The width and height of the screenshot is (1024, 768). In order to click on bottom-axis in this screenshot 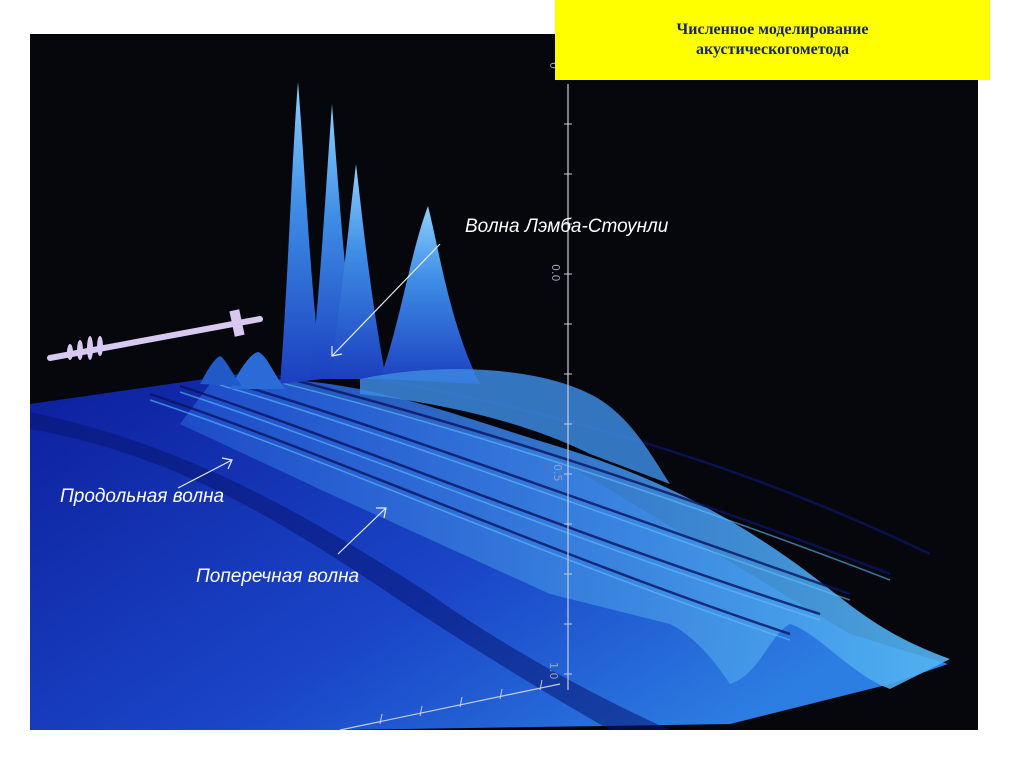, I will do `click(450, 706)`.